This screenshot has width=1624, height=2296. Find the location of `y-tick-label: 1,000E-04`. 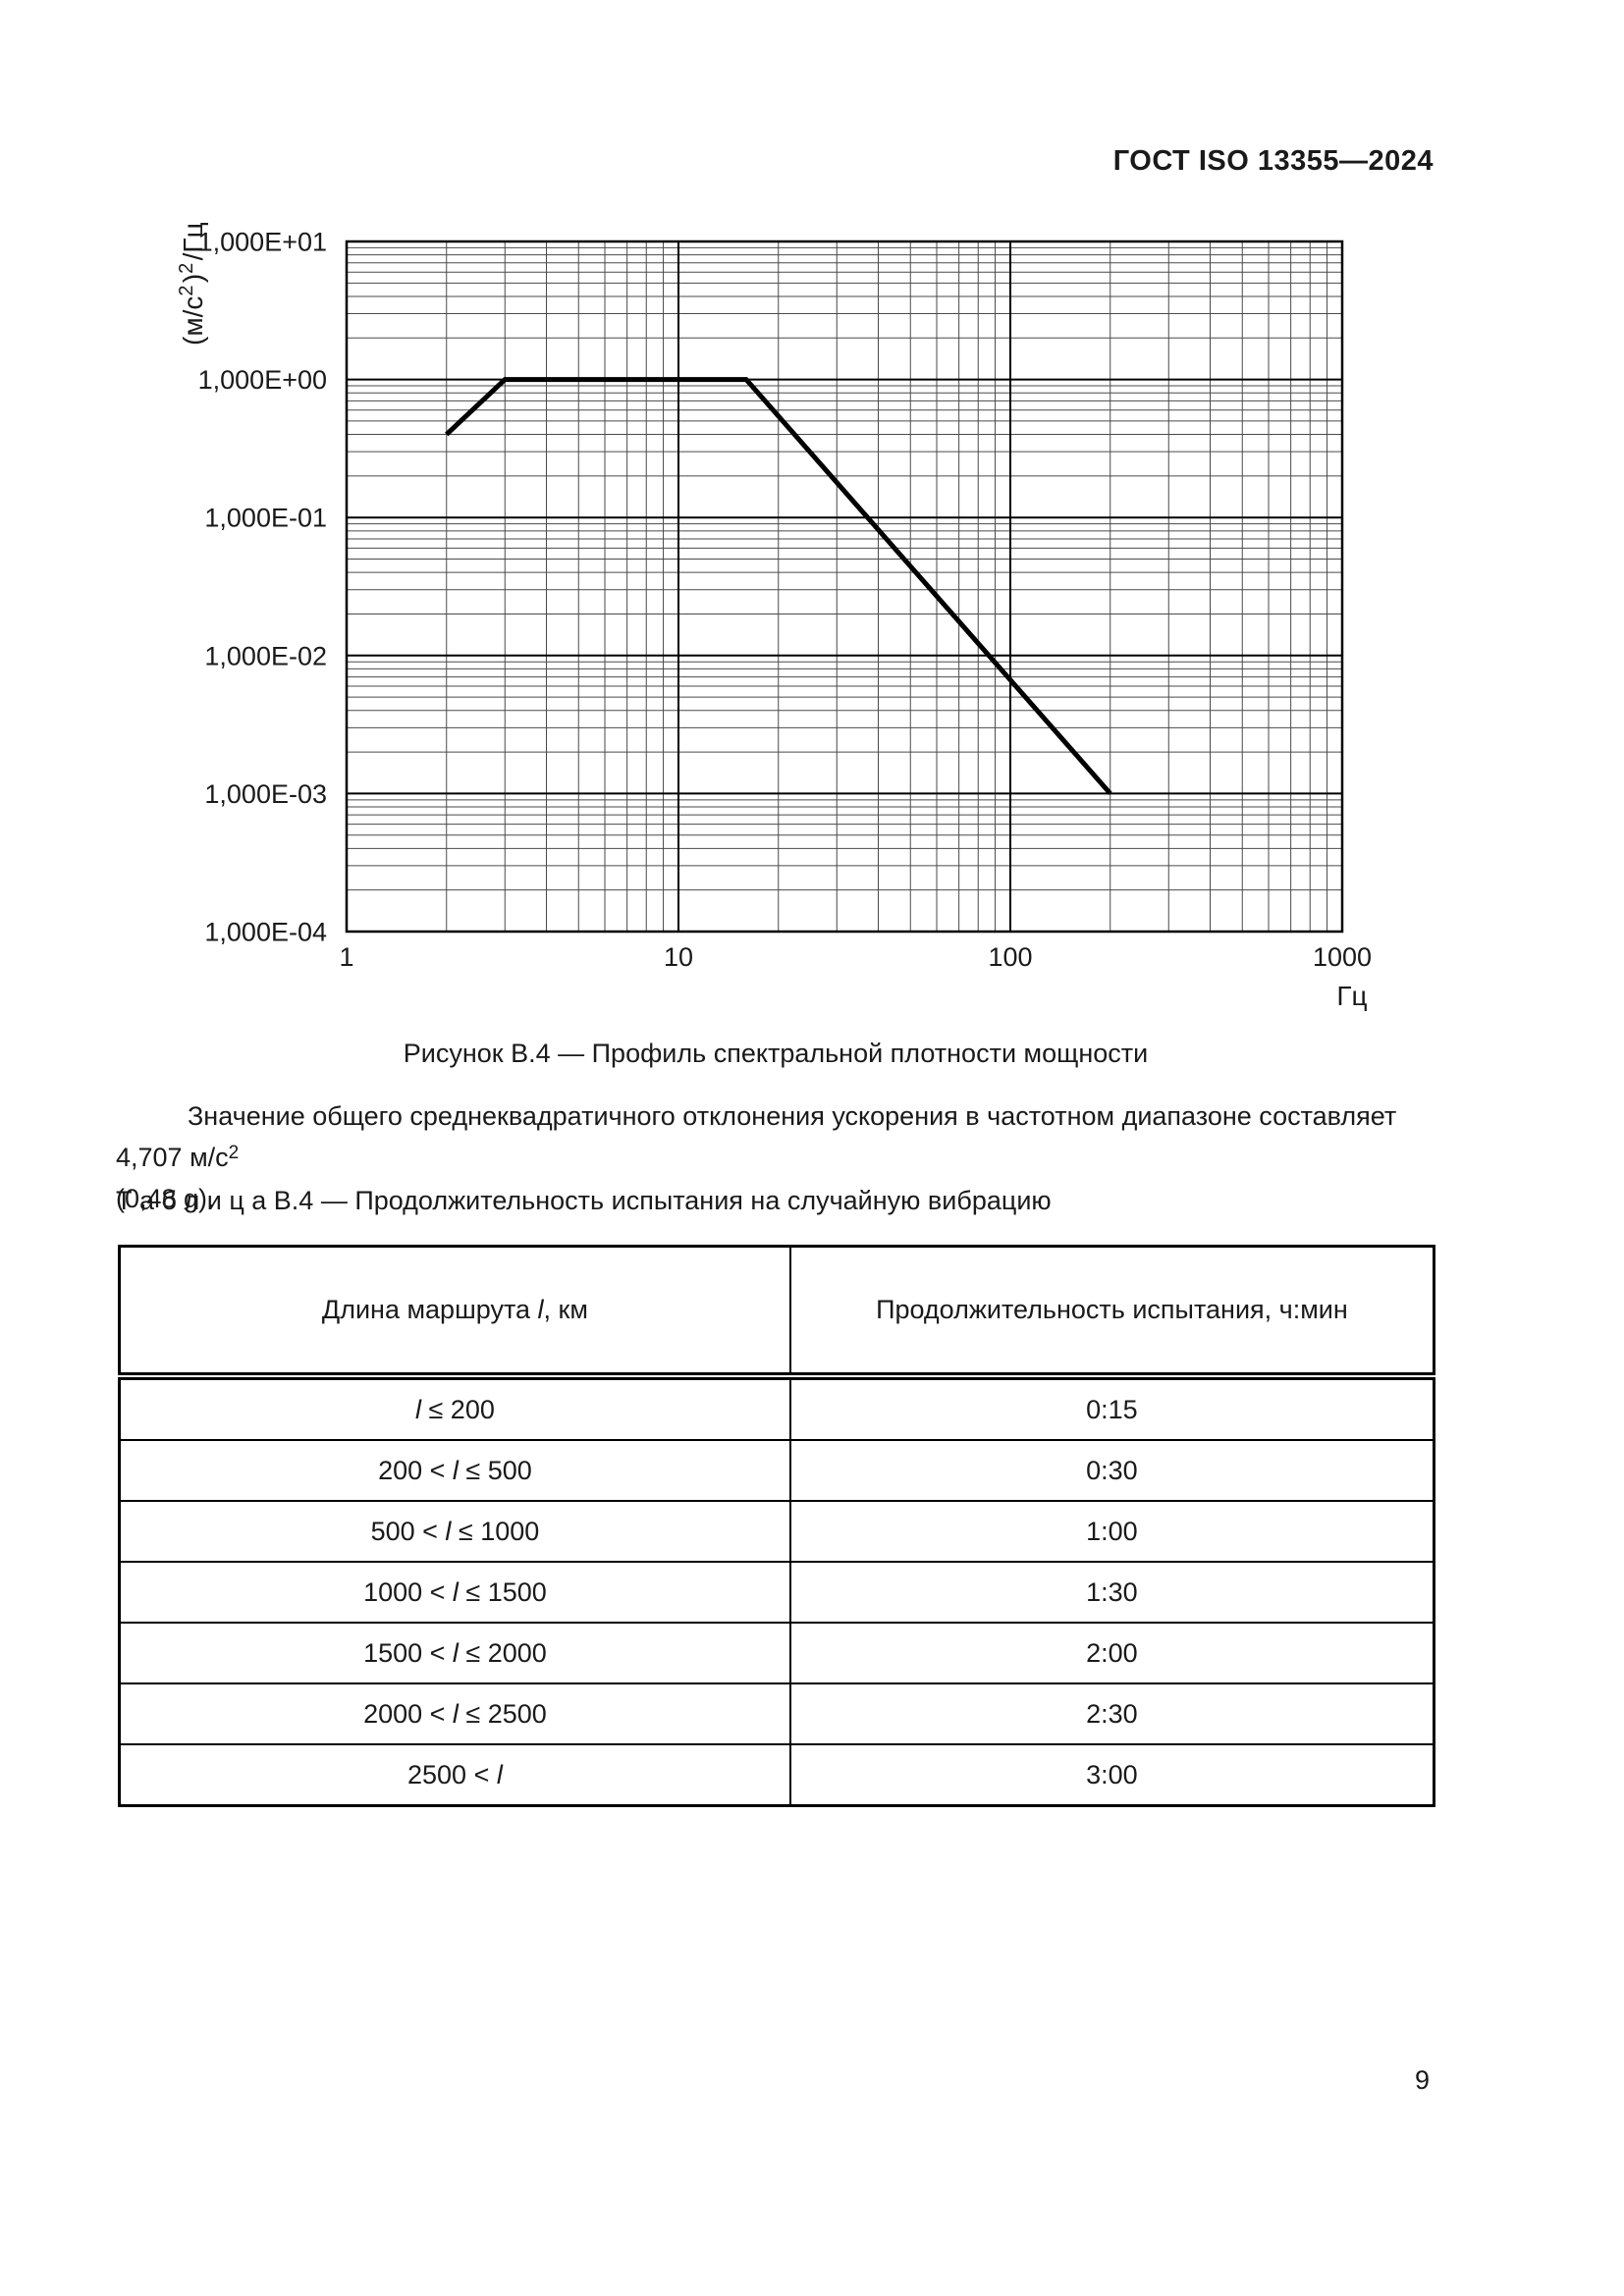

y-tick-label: 1,000E-04 is located at coordinates (265, 932).